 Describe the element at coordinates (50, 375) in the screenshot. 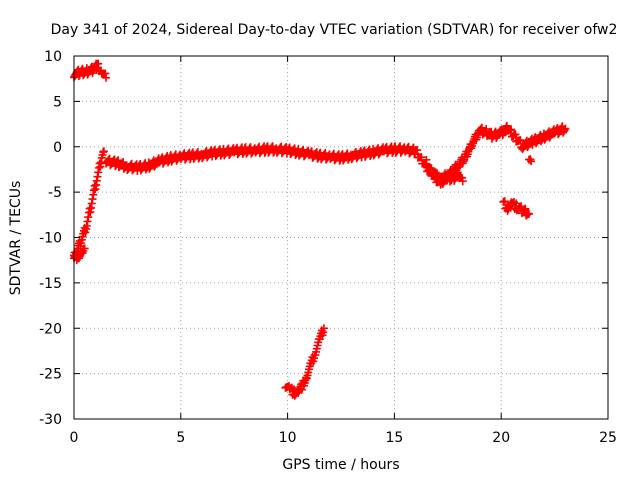

I see `y-tick-label: -25` at that location.